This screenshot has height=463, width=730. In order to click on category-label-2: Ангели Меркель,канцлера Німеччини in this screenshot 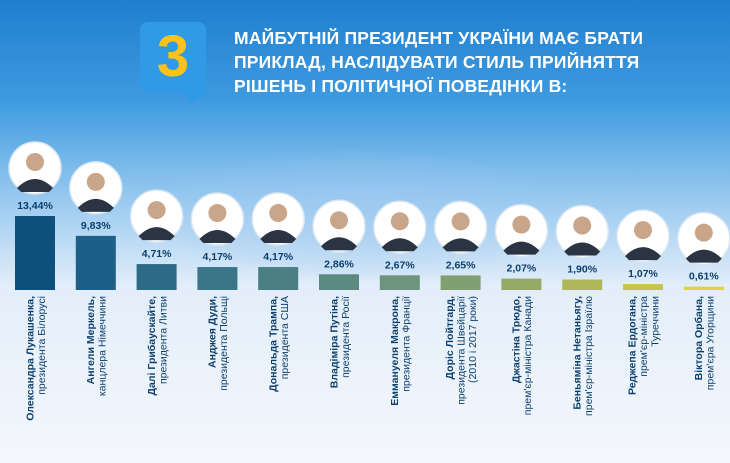, I will do `click(97, 346)`.